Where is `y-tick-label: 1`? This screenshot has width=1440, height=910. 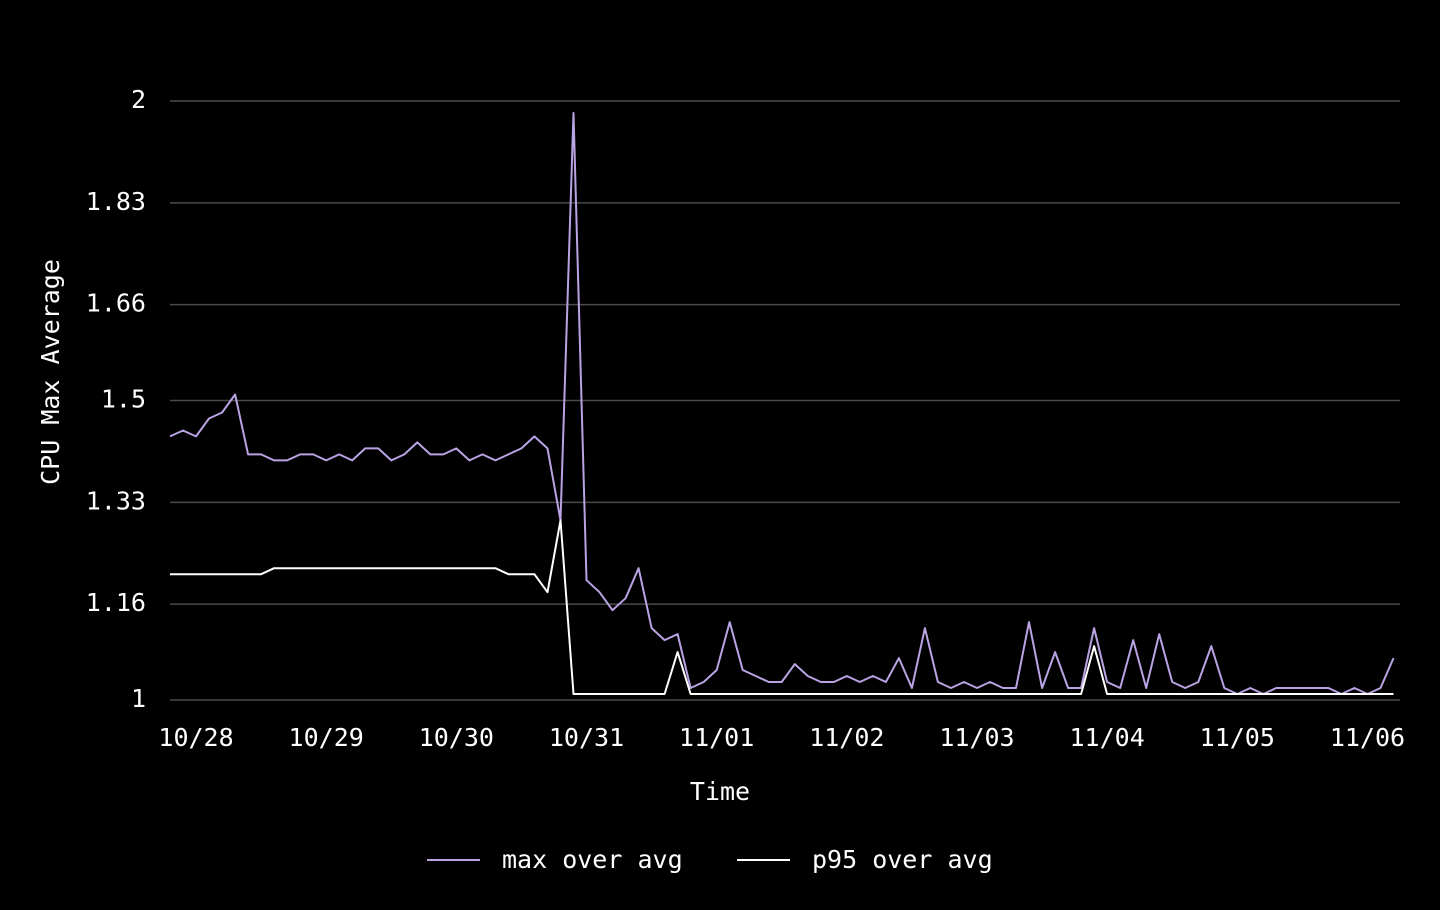
y-tick-label: 1 is located at coordinates (138, 698).